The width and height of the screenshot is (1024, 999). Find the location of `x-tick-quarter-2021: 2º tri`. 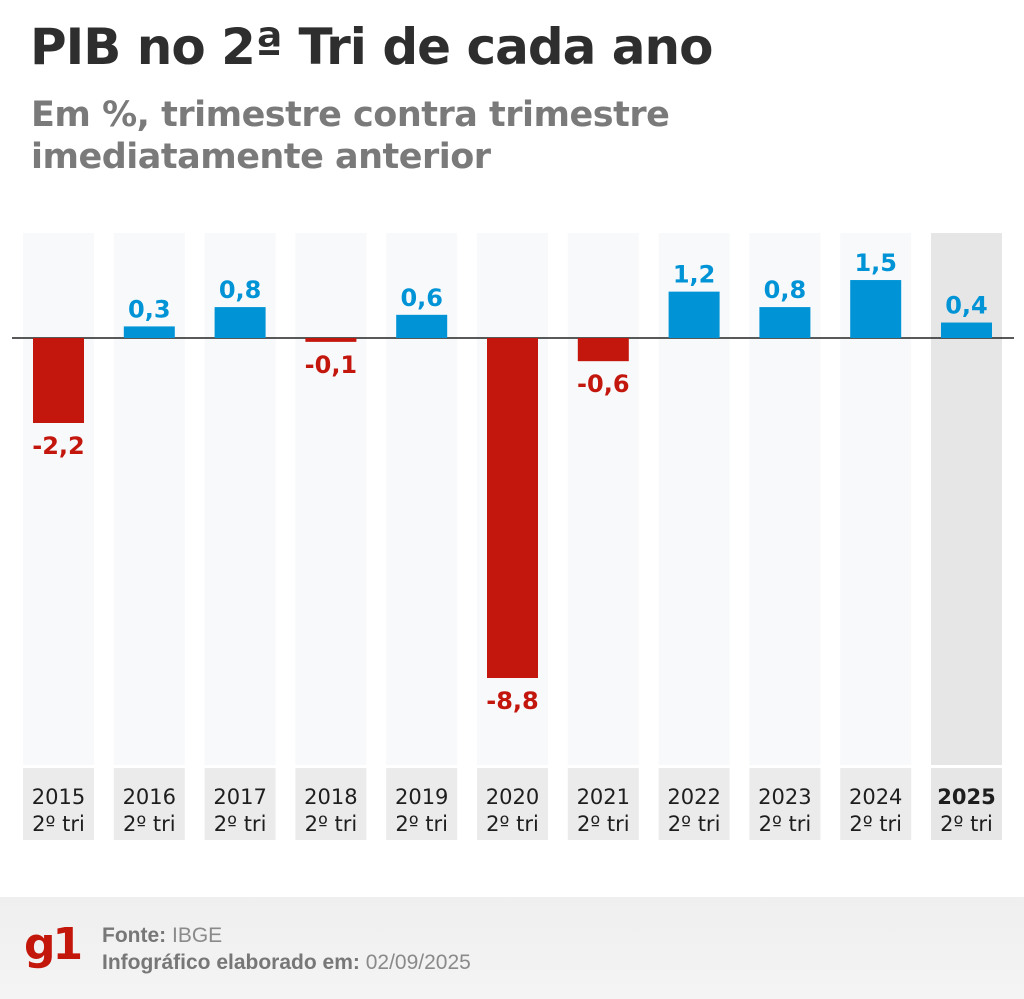

x-tick-quarter-2021: 2º tri is located at coordinates (603, 824).